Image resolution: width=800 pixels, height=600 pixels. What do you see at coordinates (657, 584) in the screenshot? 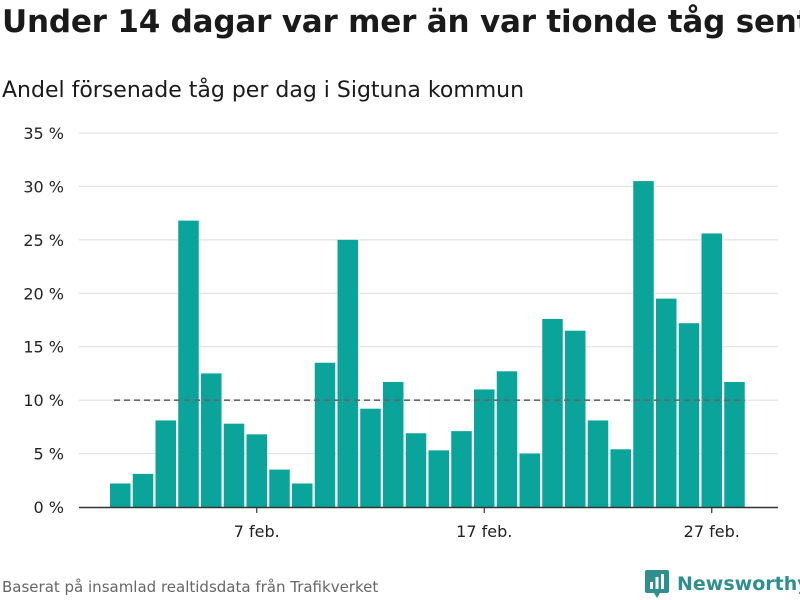
I see `newsworthy-logo-icon` at bounding box center [657, 584].